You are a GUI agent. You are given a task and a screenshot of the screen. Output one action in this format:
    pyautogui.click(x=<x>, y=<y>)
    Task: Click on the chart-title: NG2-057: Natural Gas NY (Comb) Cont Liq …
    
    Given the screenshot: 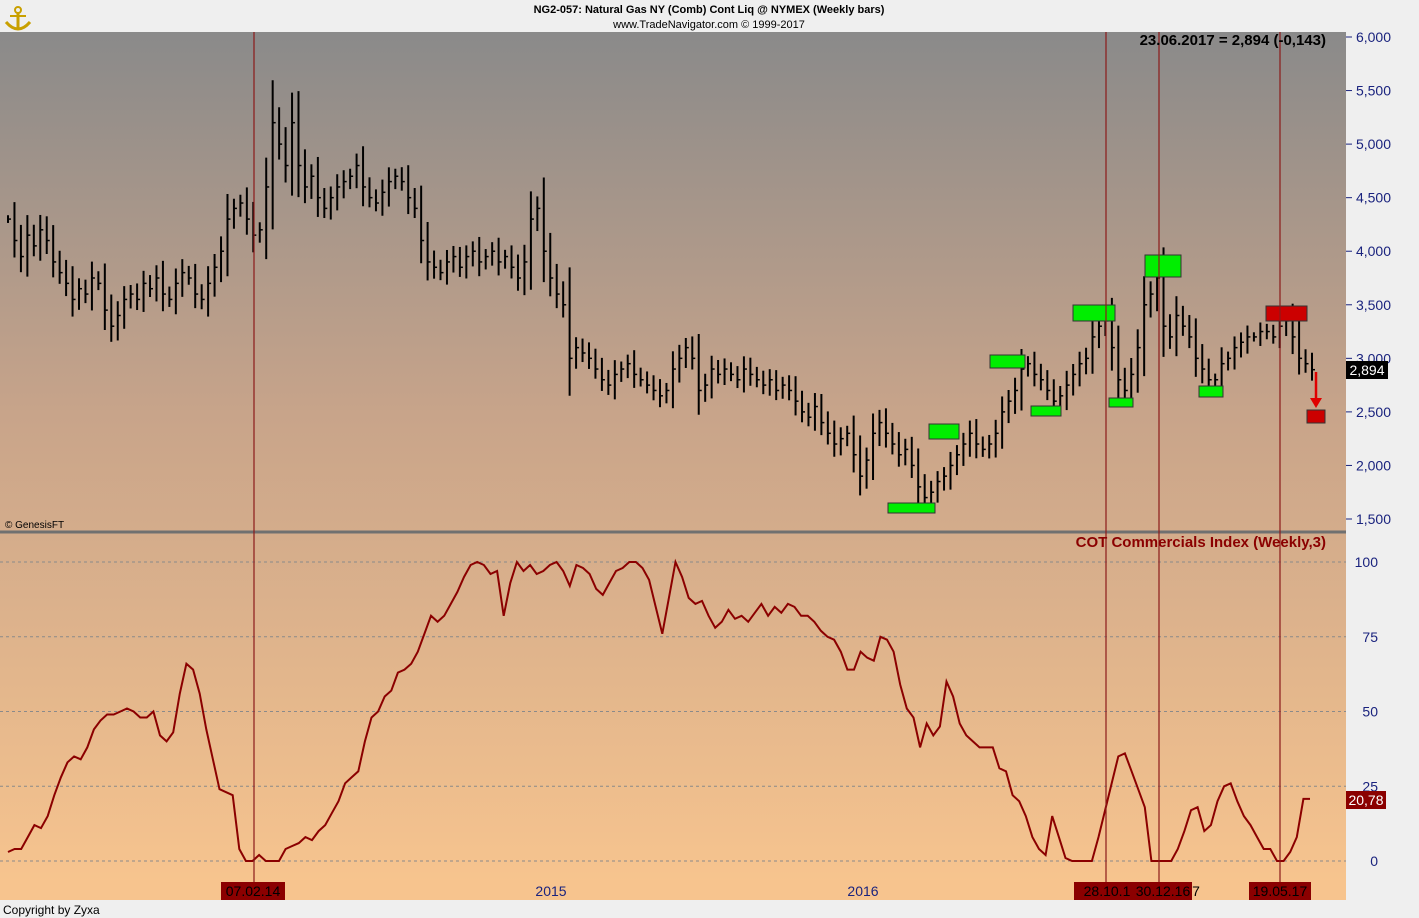 What is the action you would take?
    pyautogui.click(x=709, y=10)
    